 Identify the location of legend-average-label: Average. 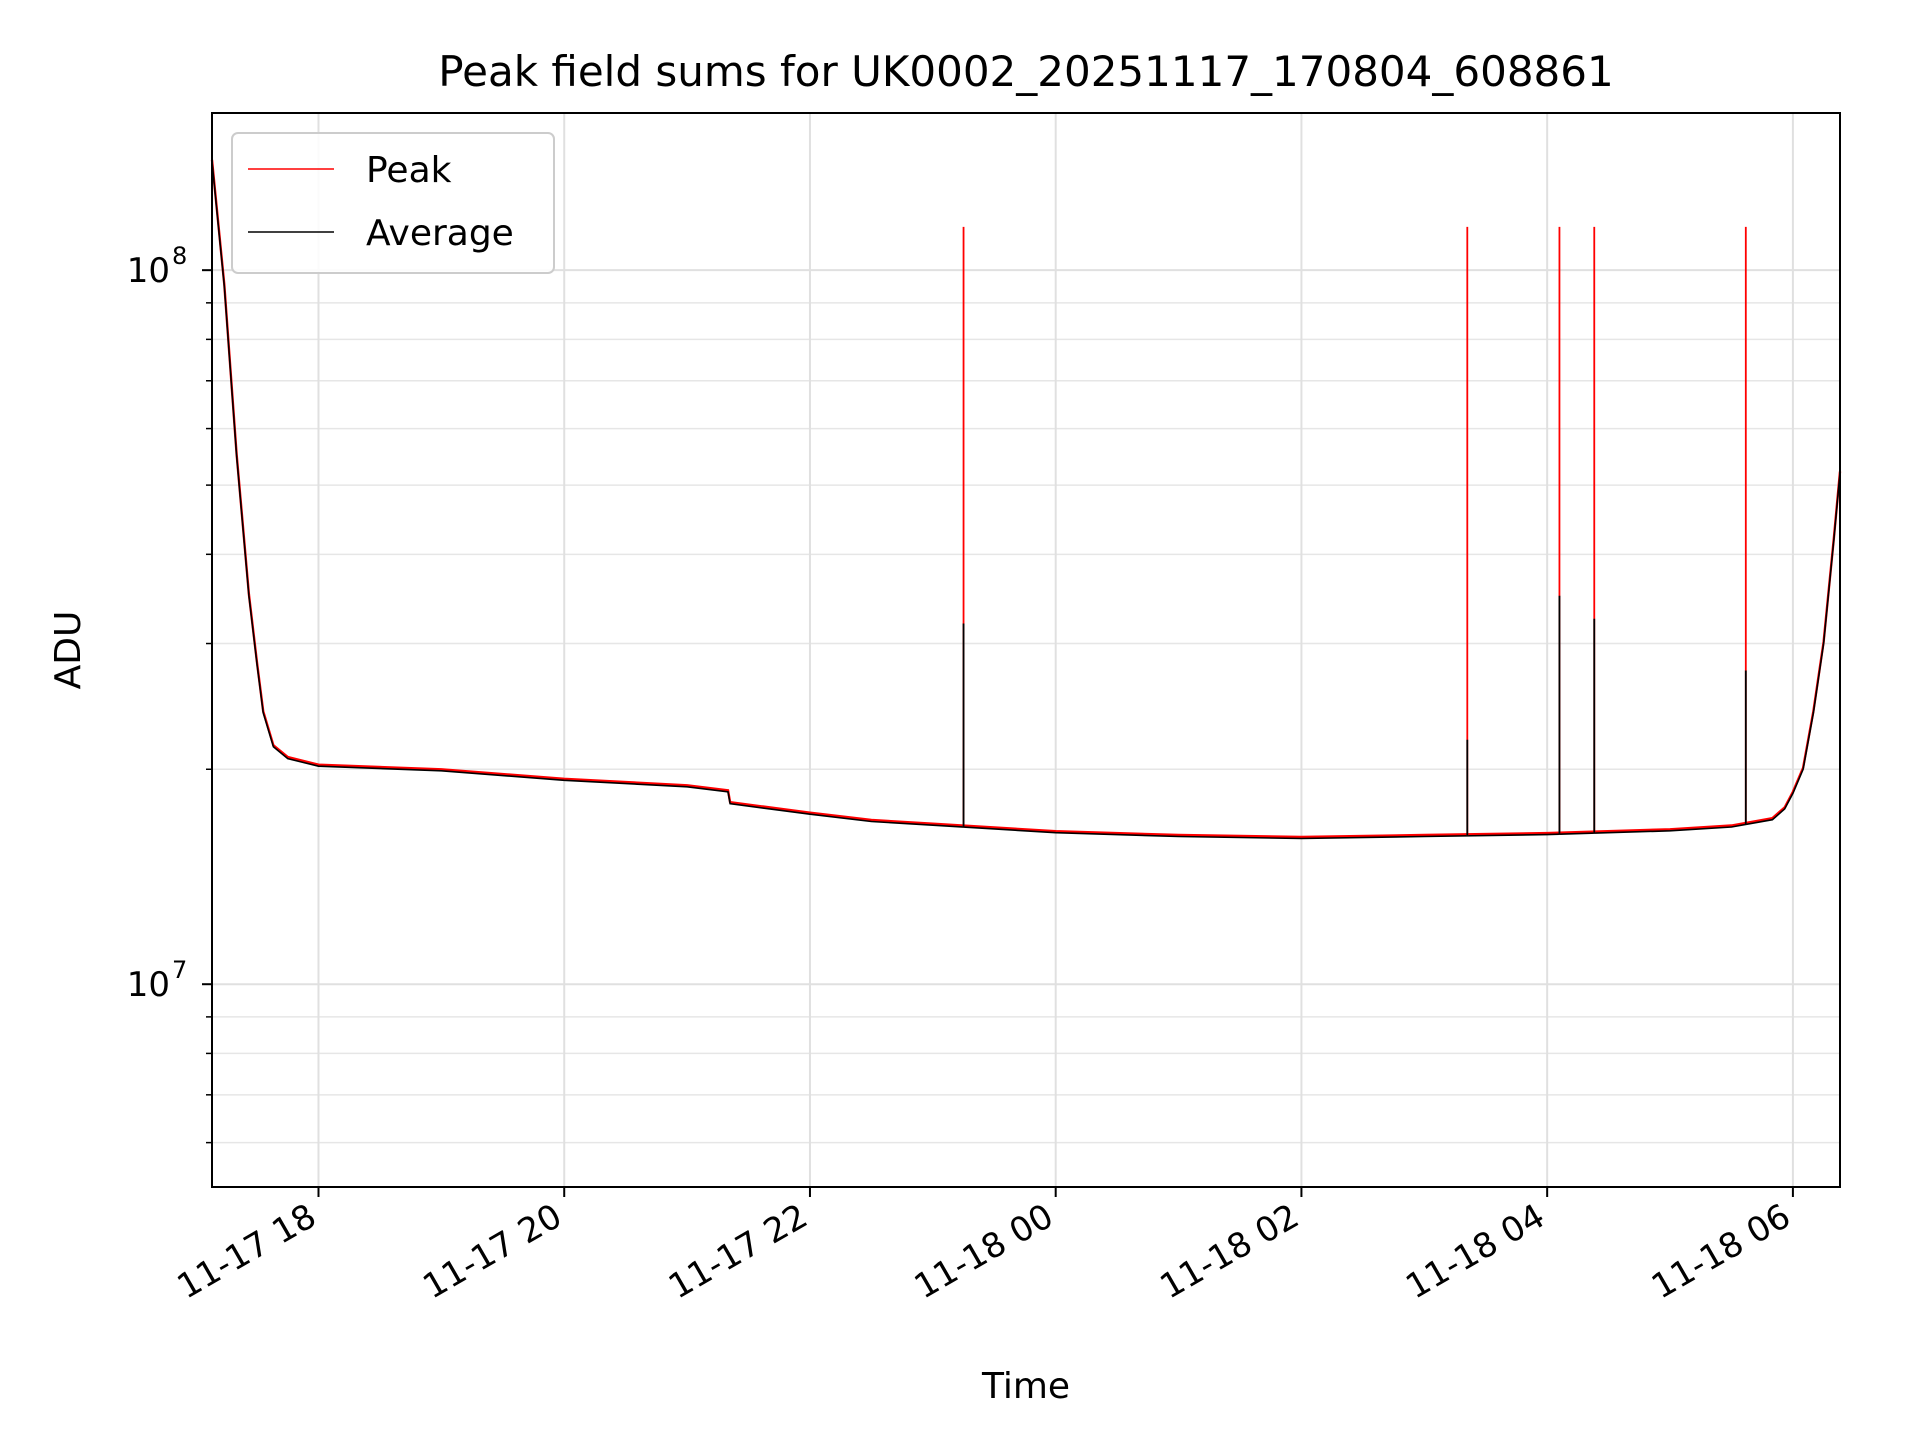
(440, 233).